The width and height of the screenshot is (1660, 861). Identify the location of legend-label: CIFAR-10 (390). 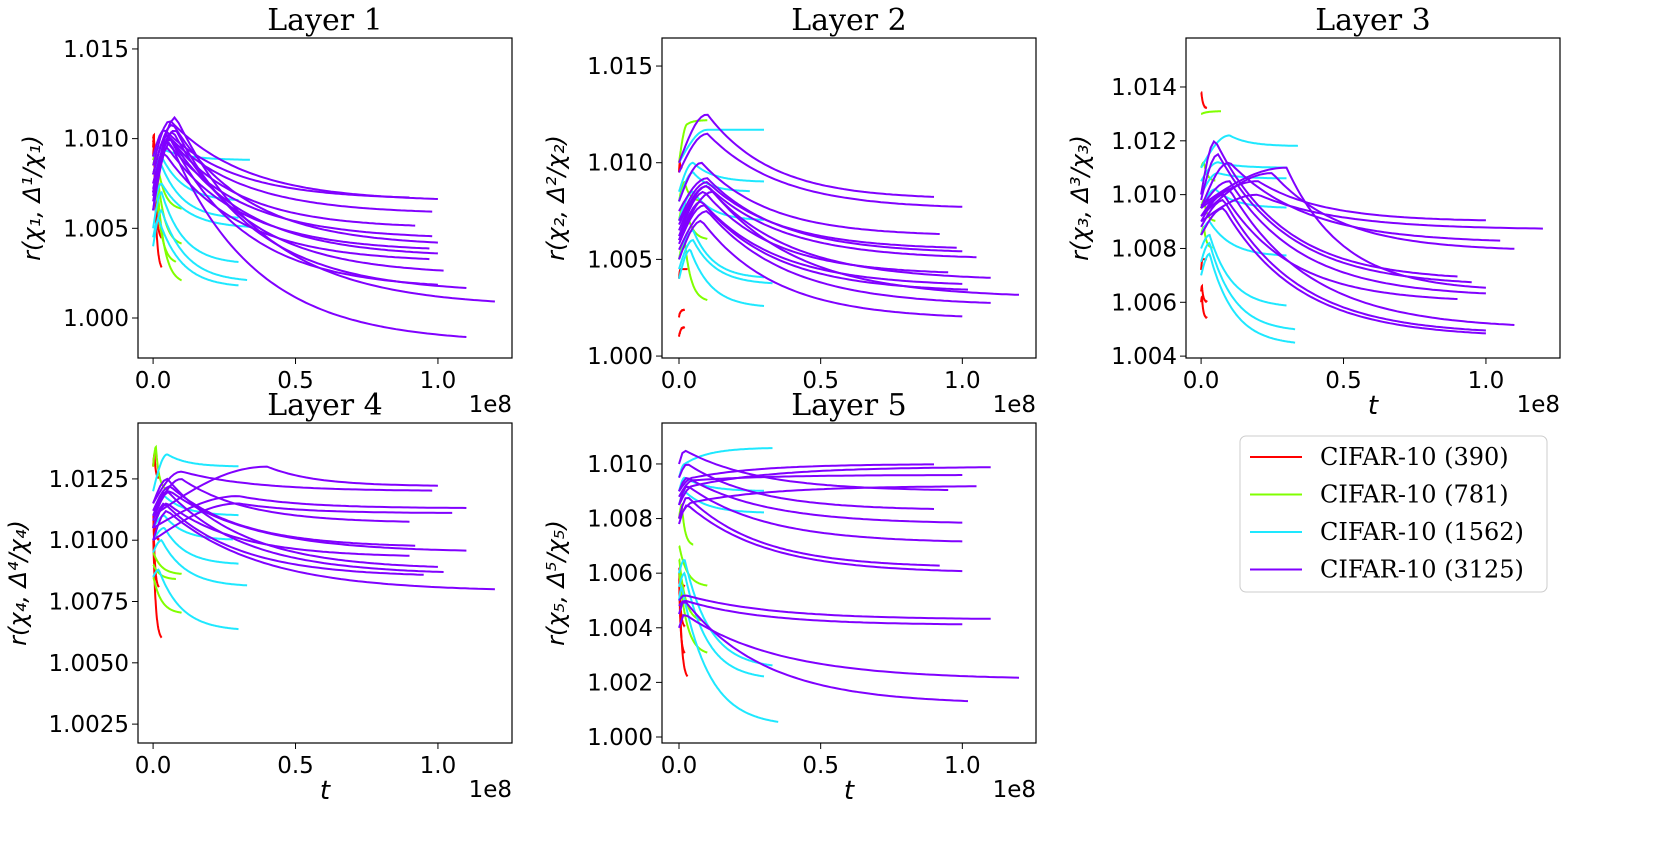
(1414, 457).